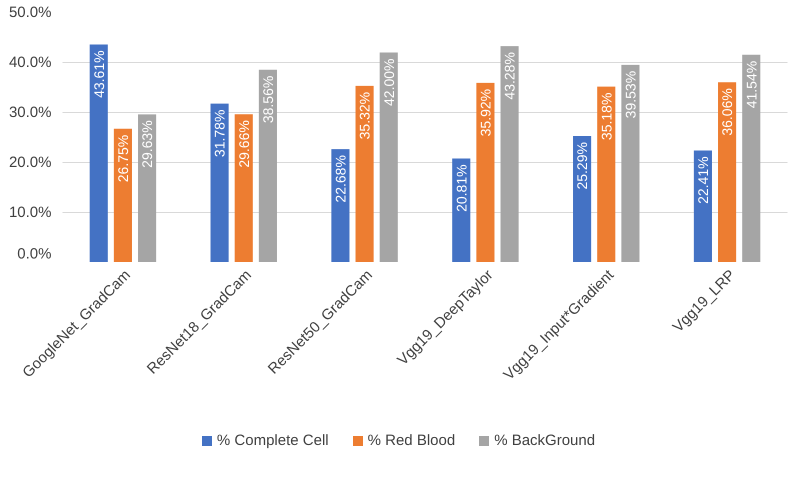 The image size is (806, 481). What do you see at coordinates (30, 212) in the screenshot?
I see `y-tick-label: 10.0%` at bounding box center [30, 212].